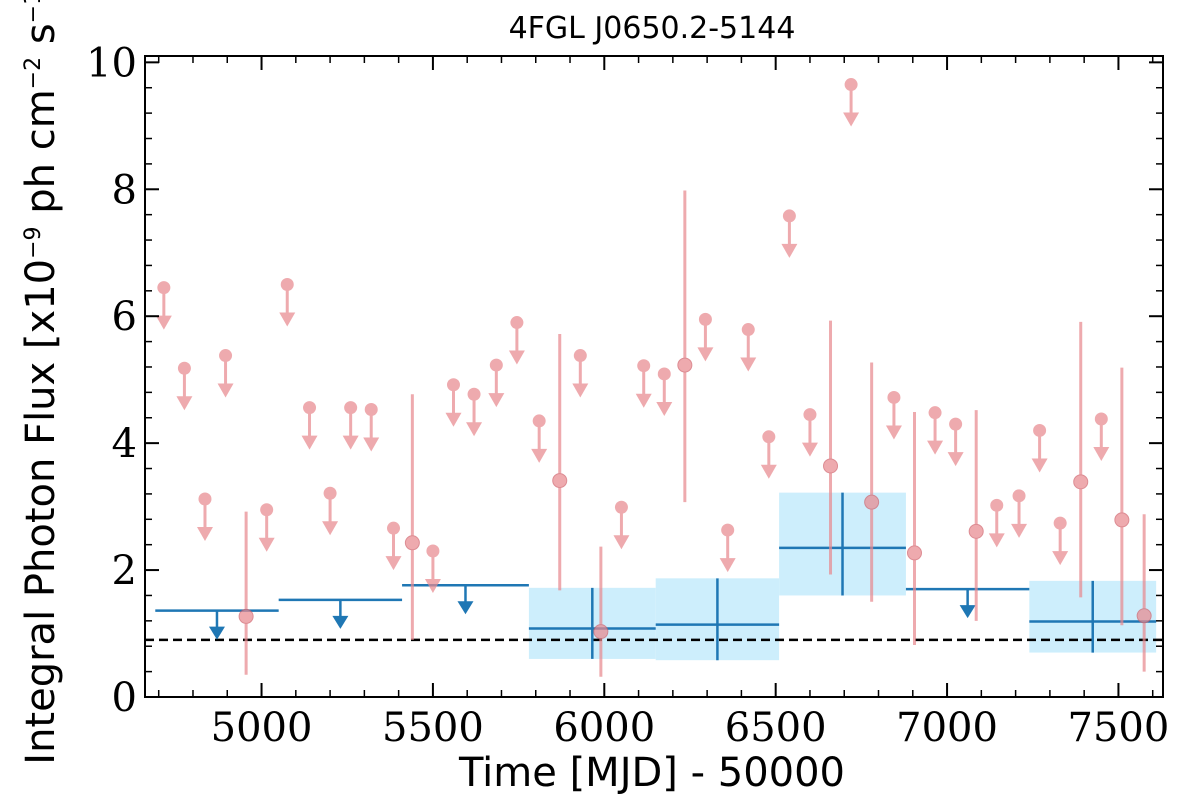  Describe the element at coordinates (124, 317) in the screenshot. I see `y-tick-label: 6` at that location.